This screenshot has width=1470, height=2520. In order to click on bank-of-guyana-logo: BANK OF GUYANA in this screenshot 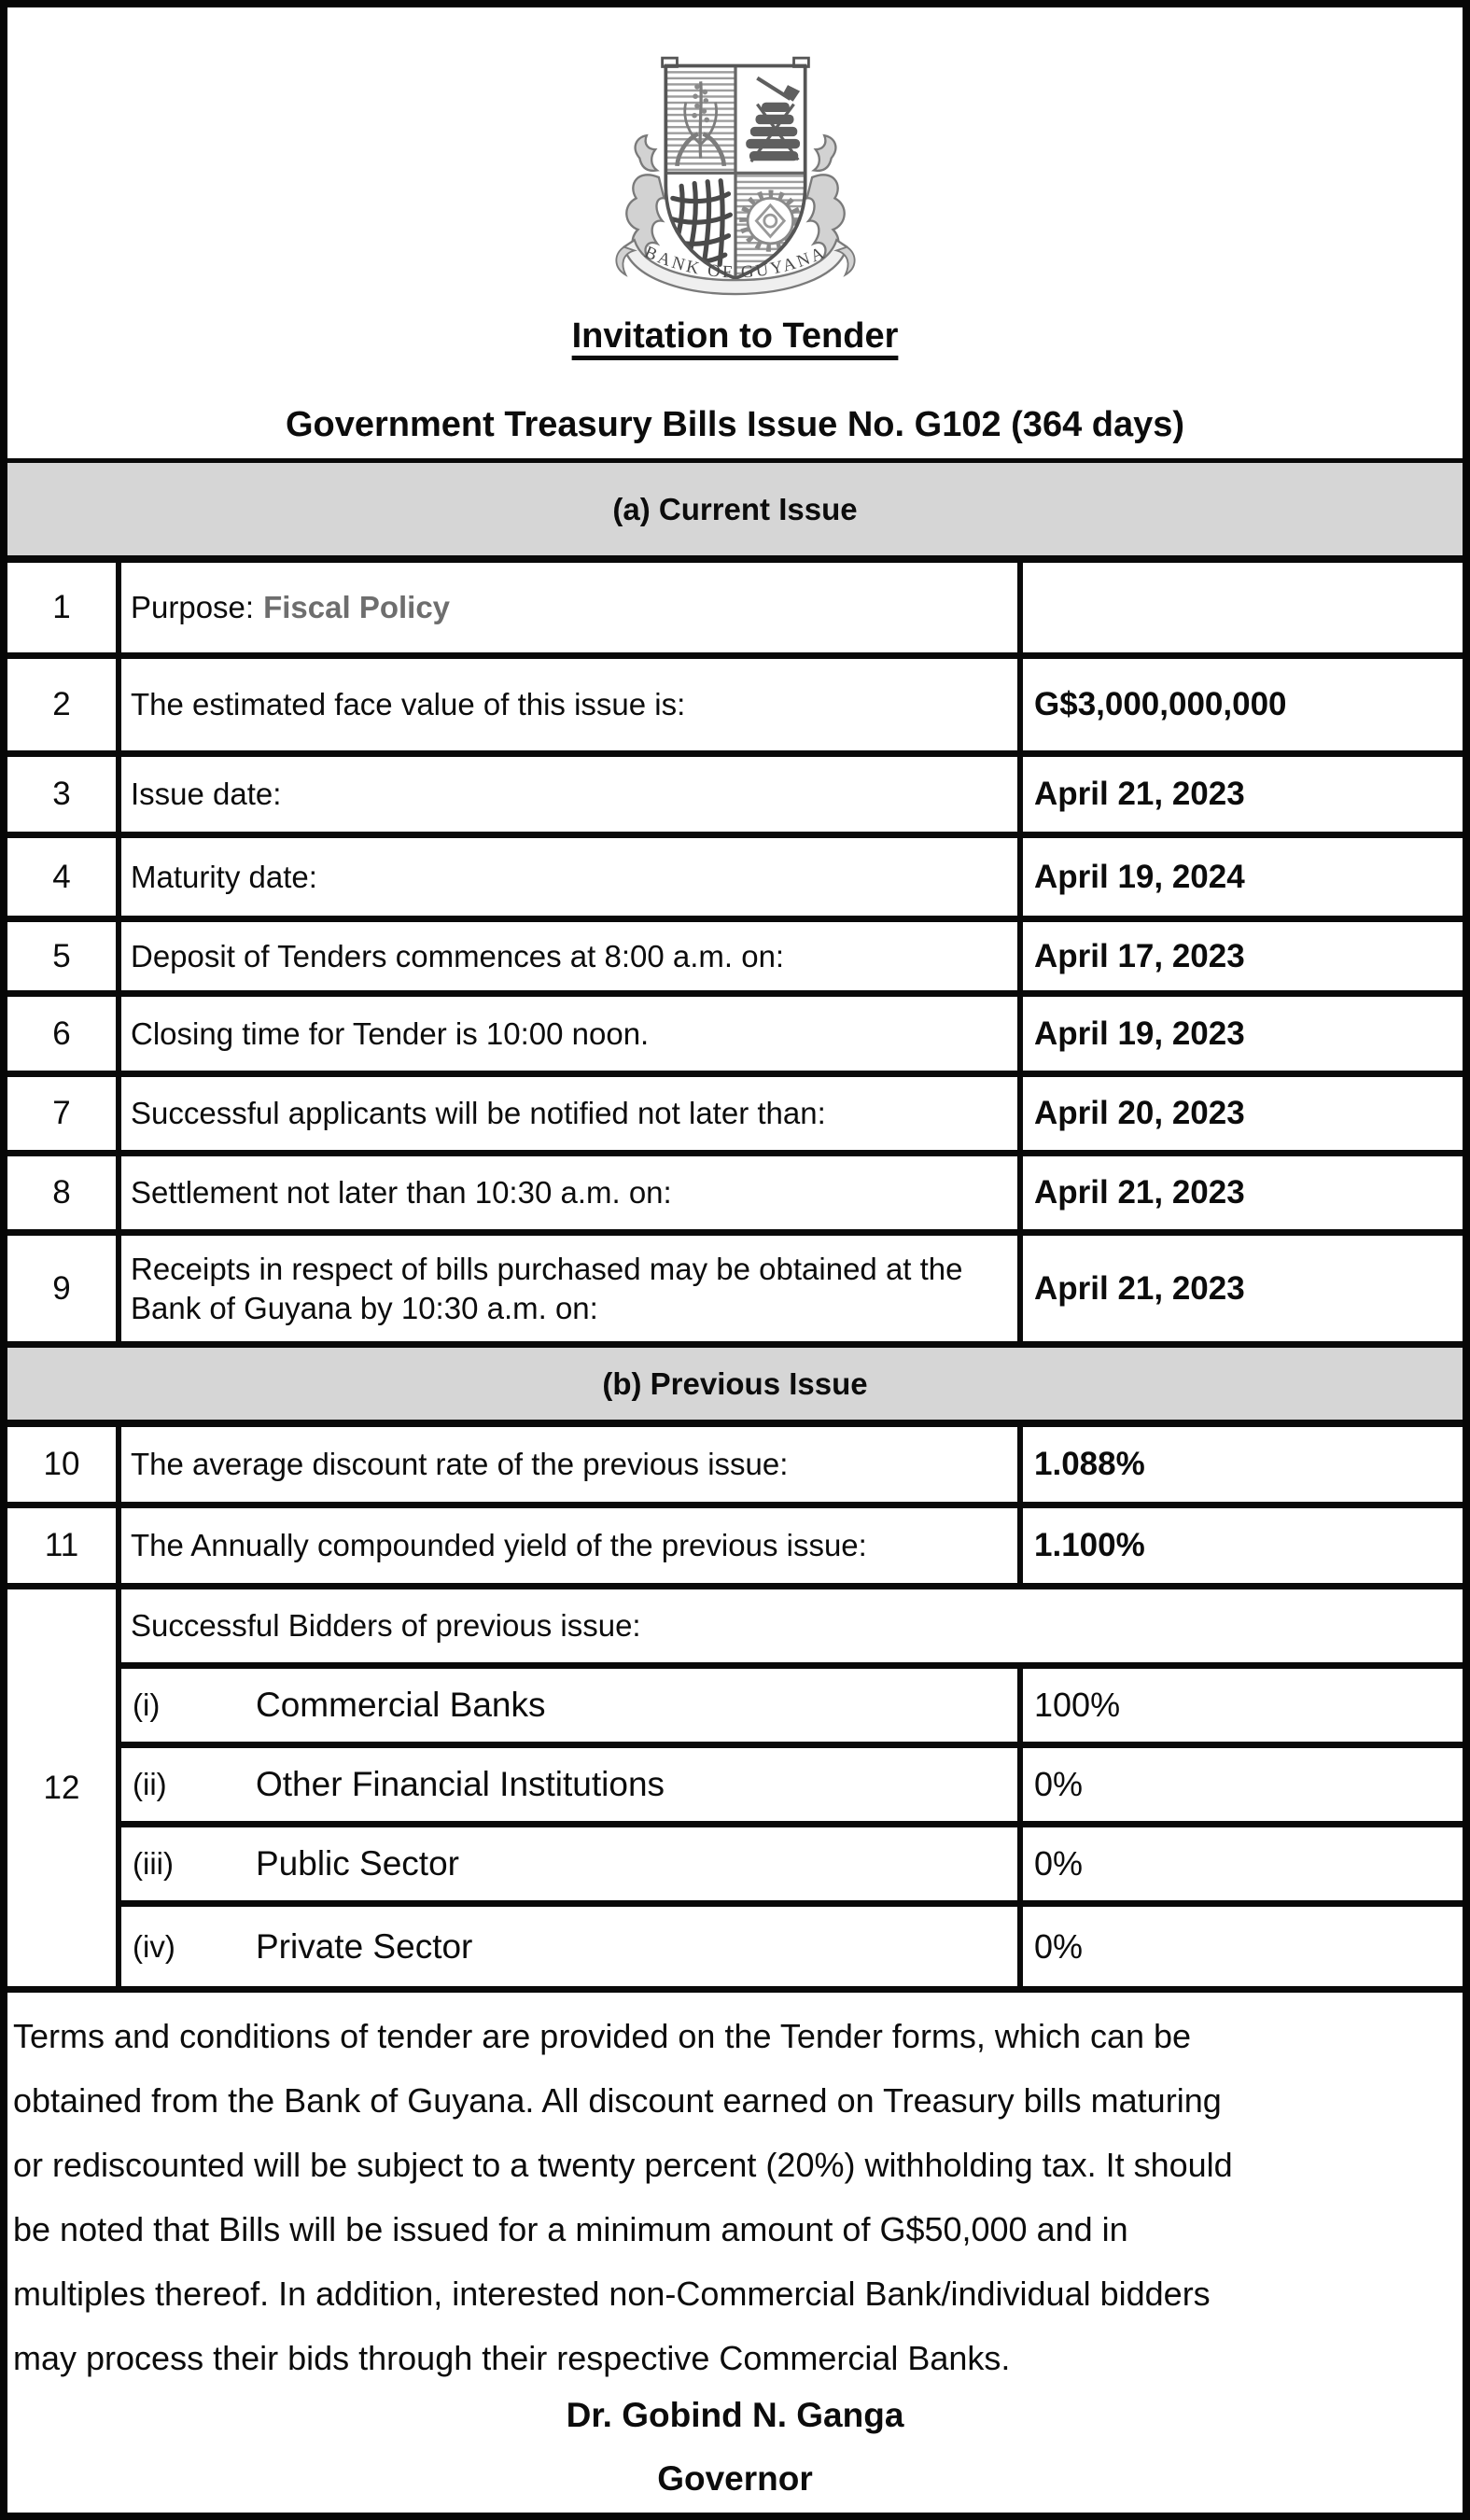, I will do `click(735, 180)`.